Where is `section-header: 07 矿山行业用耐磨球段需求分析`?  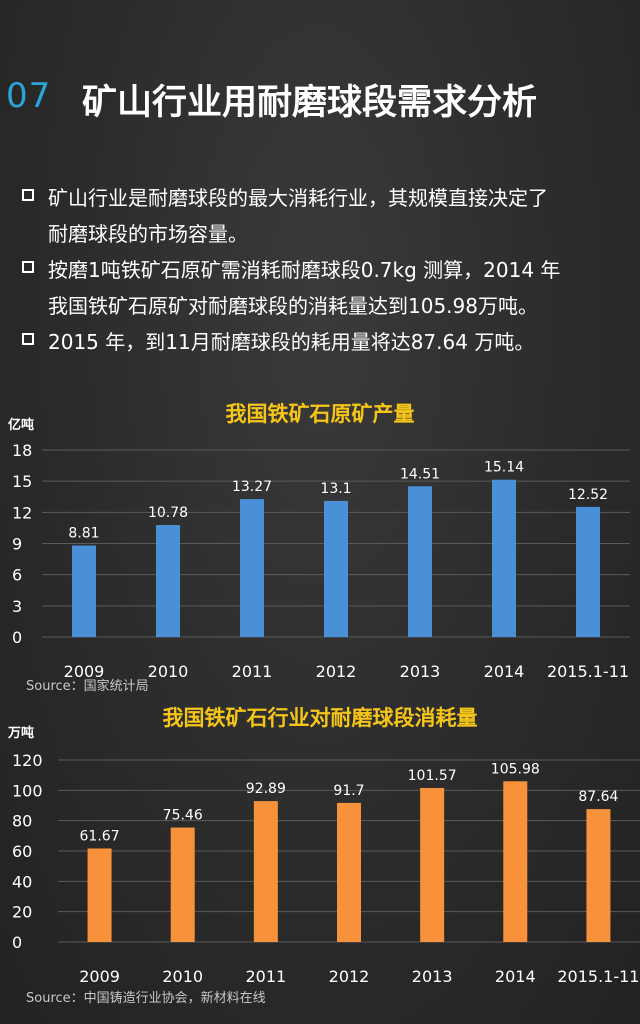
section-header: 07 矿山行业用耐磨球段需求分析 is located at coordinates (320, 98).